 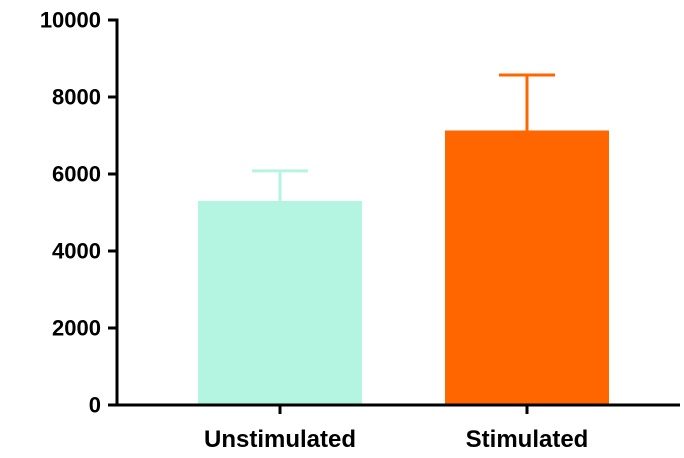 I want to click on x-ticks-layer: Unstimulated Stimulated, so click(x=396, y=429).